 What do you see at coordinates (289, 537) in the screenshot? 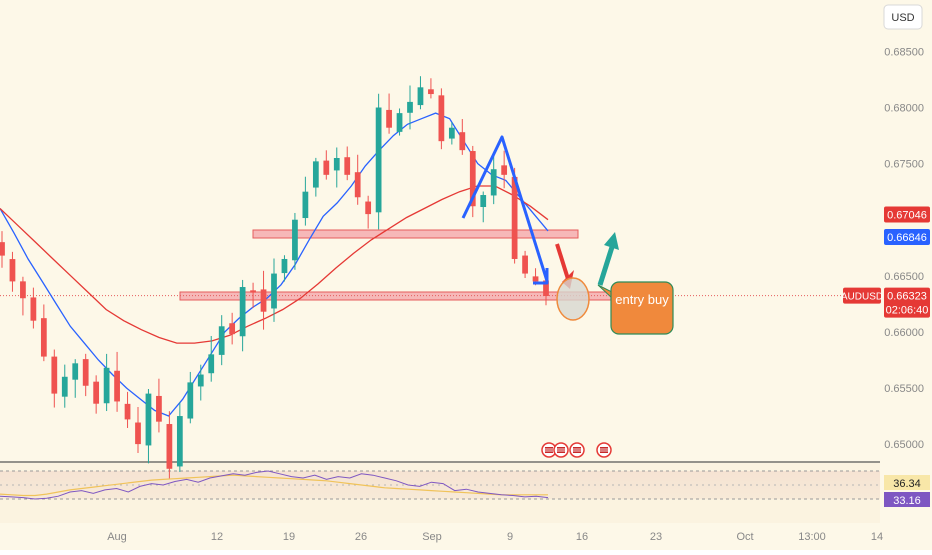
I see `x-tick-label: 19` at bounding box center [289, 537].